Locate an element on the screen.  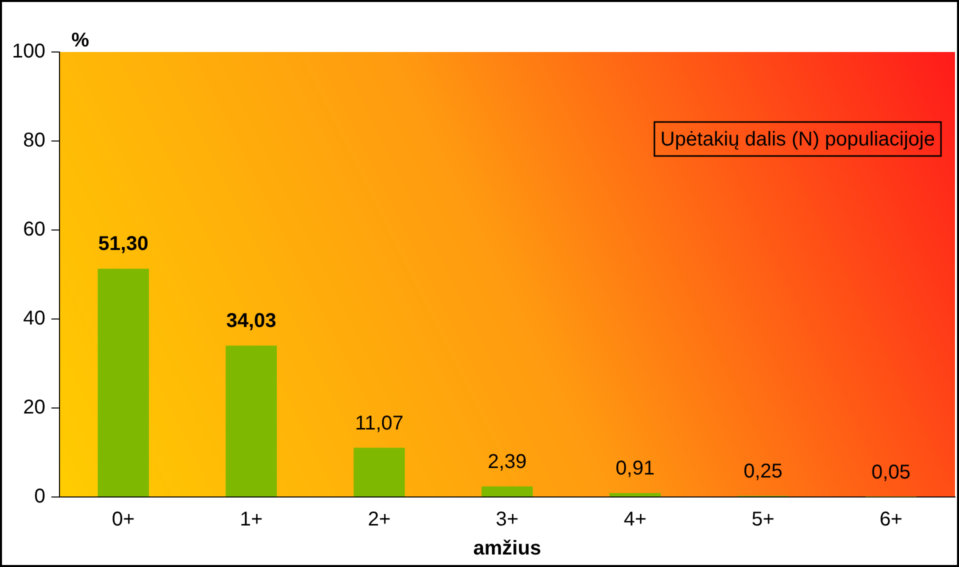
x-tick-label: 1+ is located at coordinates (251, 519).